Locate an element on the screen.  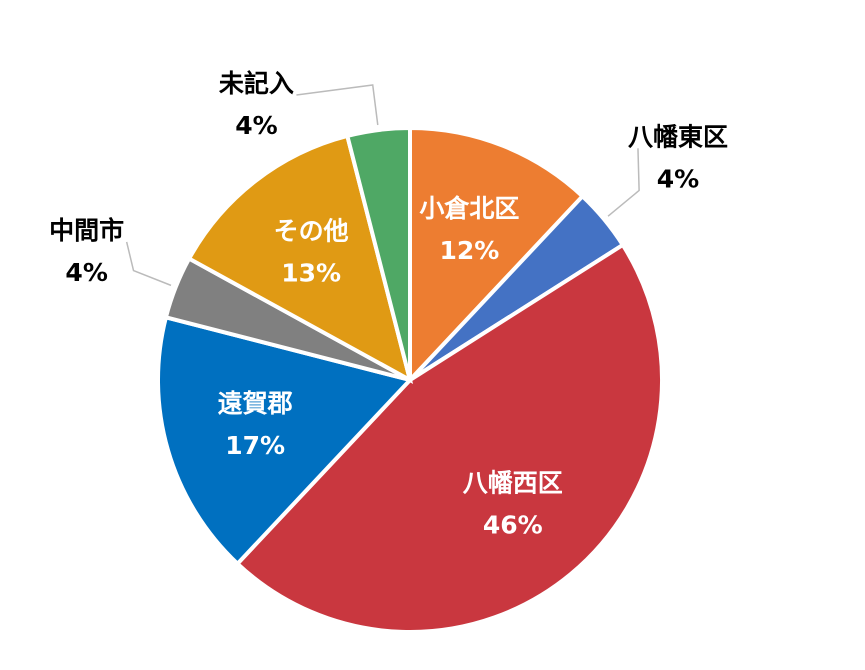
slice-label: 未記入 is located at coordinates (256, 83).